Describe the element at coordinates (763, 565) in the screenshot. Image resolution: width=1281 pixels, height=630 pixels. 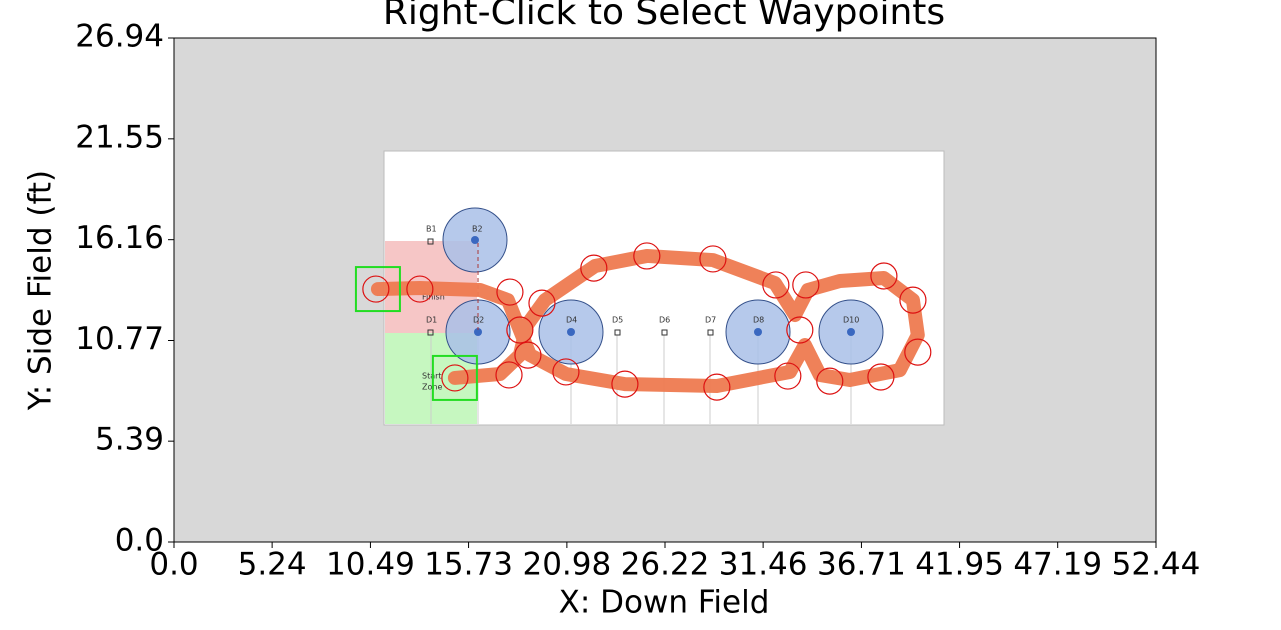
I see `x-tick-label: 31.46` at that location.